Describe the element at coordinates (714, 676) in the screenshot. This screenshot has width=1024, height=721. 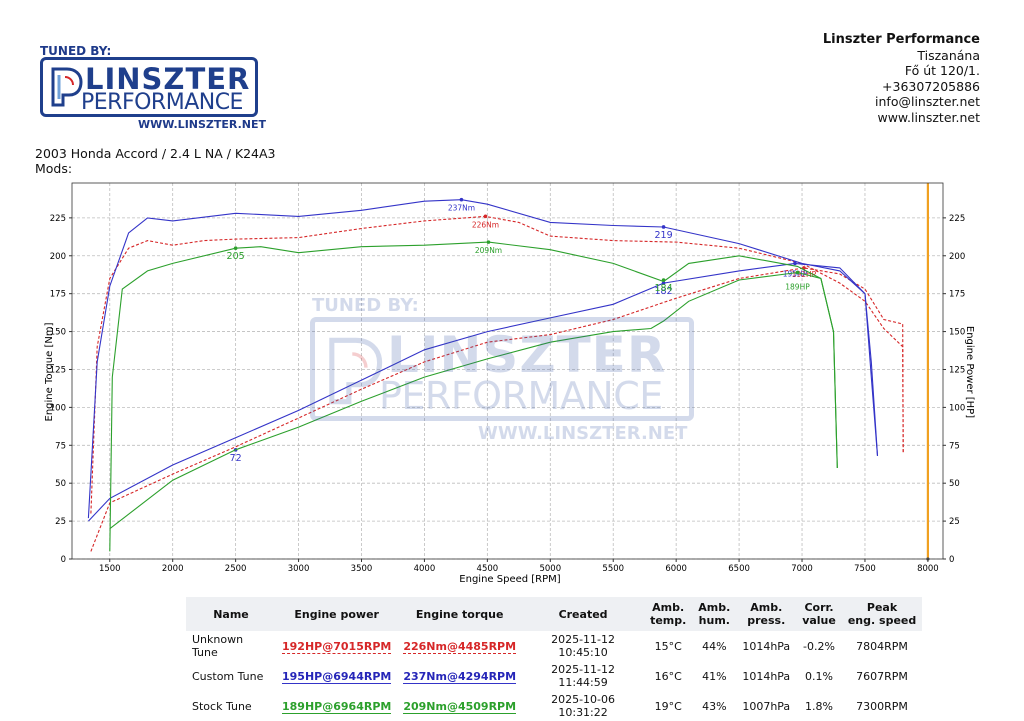
I see `row-hum: 41%` at that location.